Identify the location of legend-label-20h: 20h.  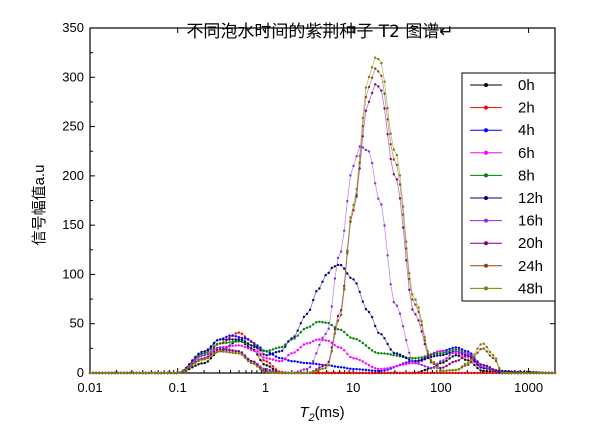
(530, 243).